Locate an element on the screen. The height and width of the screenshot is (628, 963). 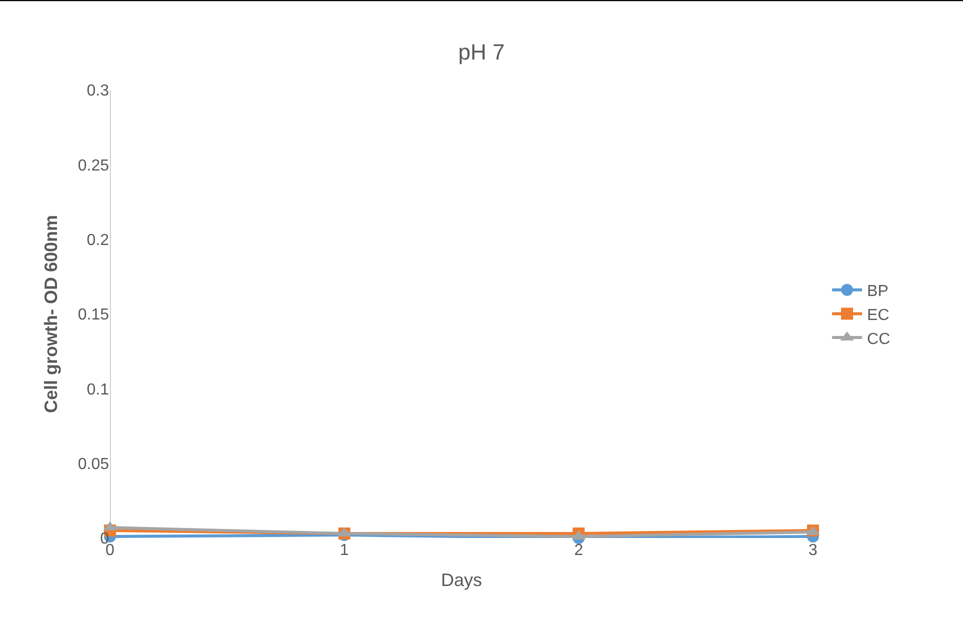
legend-label: BP is located at coordinates (877, 291).